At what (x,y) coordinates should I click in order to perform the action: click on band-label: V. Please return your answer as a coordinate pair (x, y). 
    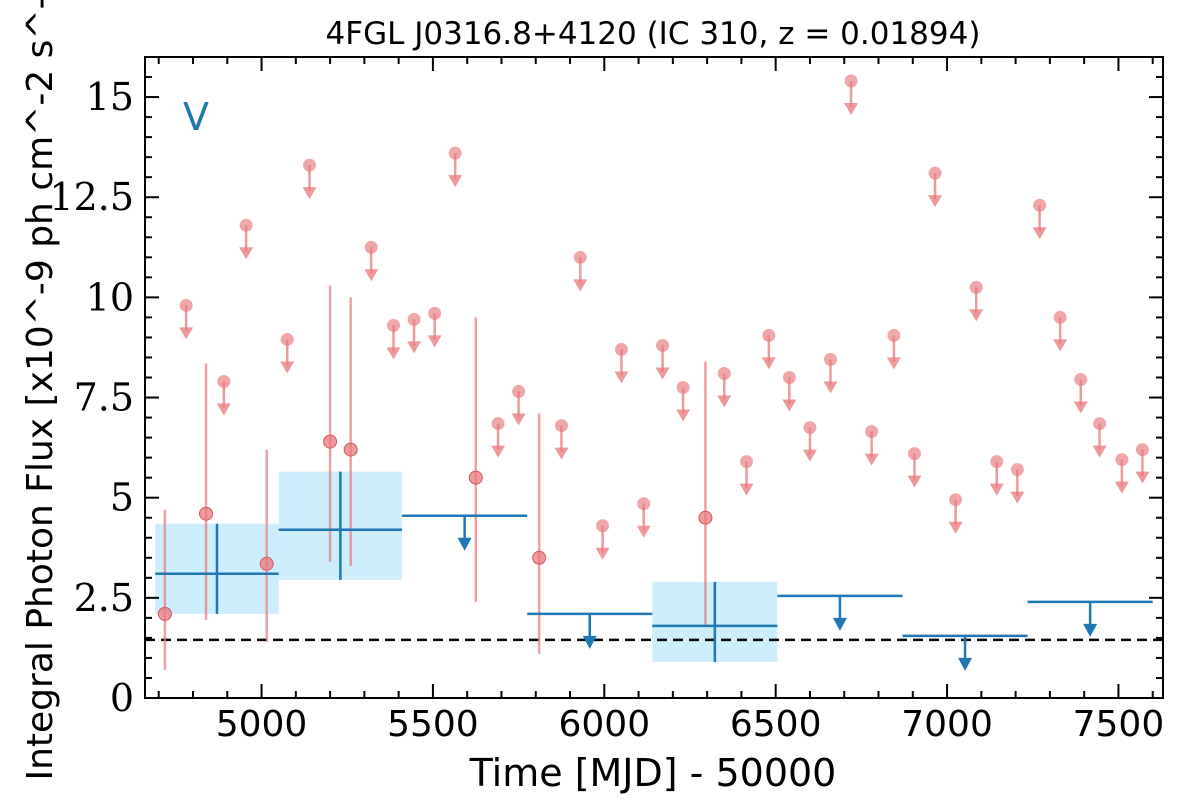
    Looking at the image, I should click on (196, 117).